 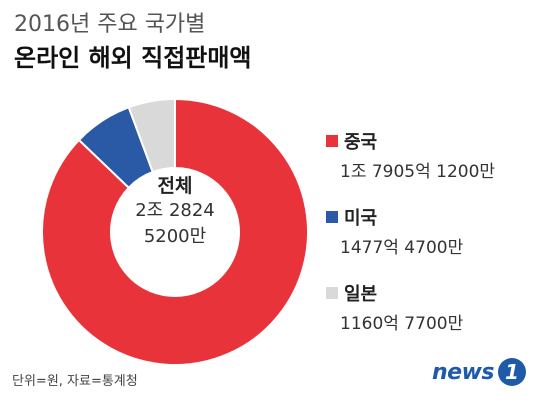 I want to click on legend-swatch-china, so click(x=332, y=141).